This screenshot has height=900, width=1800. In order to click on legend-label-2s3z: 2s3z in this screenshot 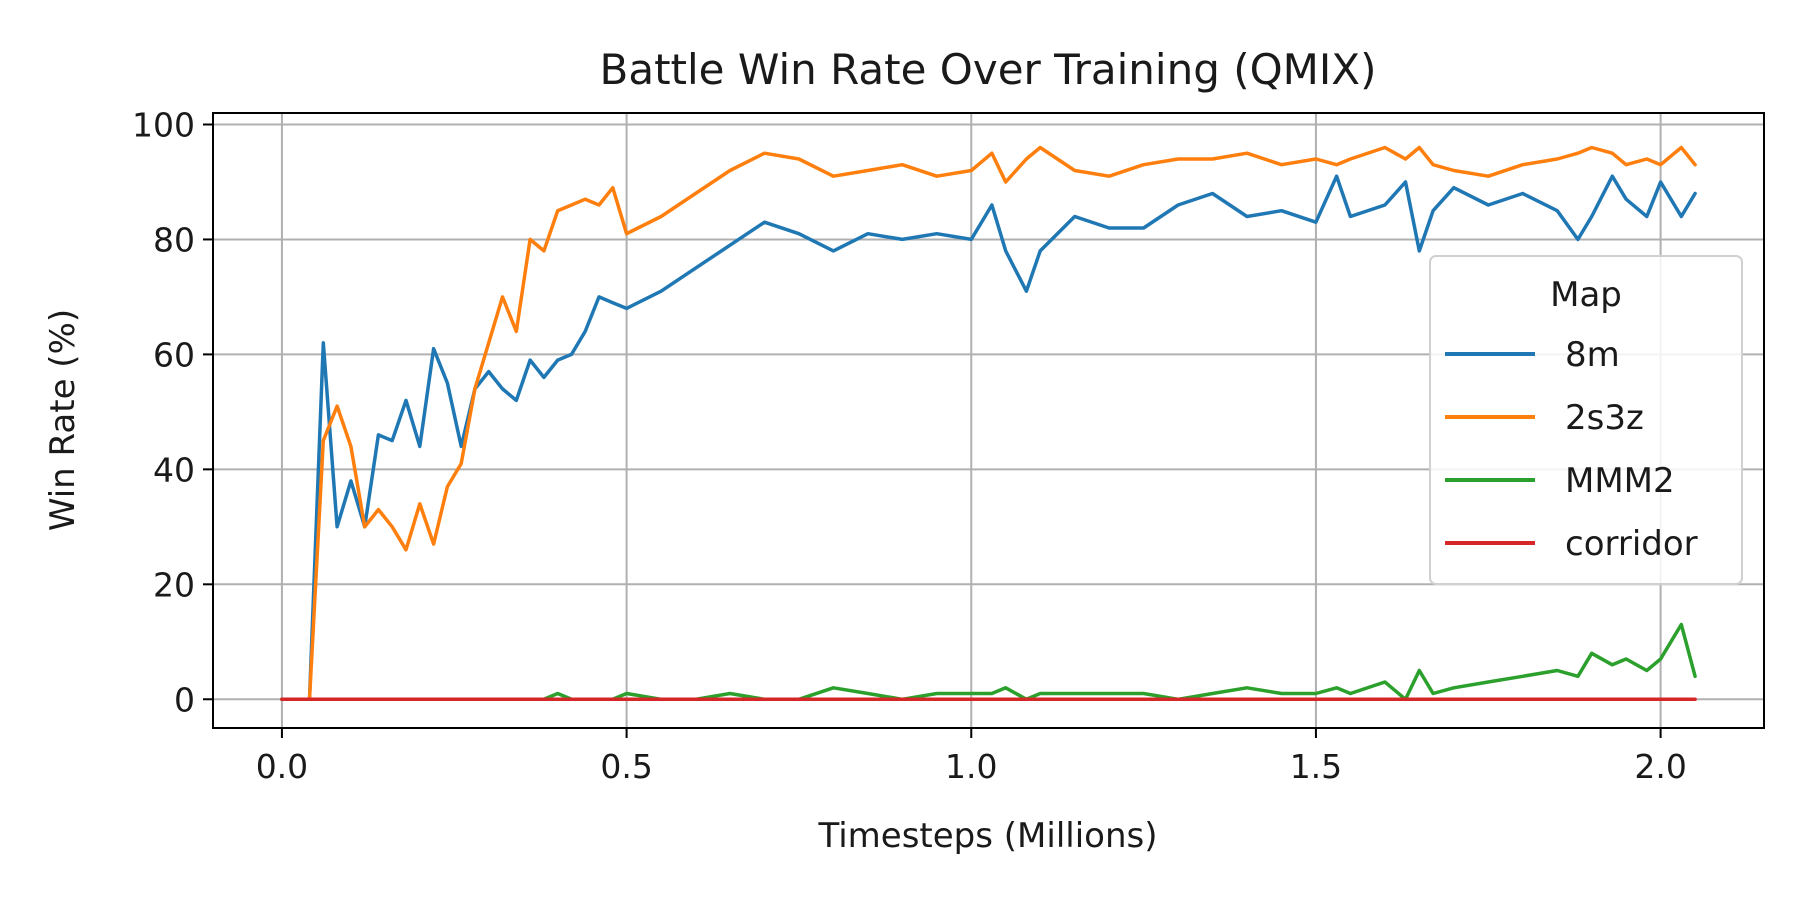, I will do `click(1604, 418)`.